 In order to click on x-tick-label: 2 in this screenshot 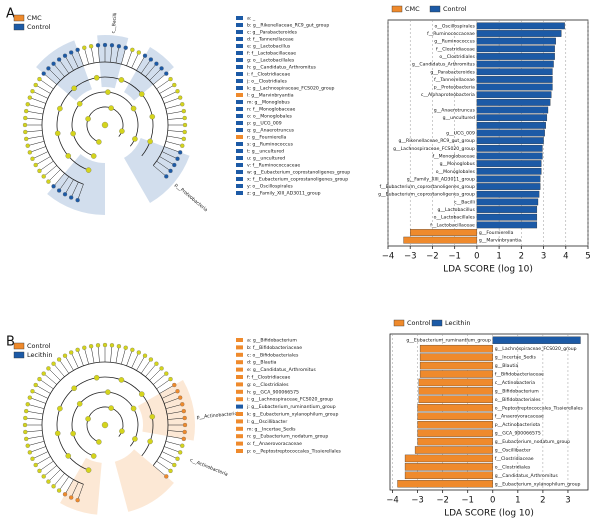, I will do `click(542, 501)`.